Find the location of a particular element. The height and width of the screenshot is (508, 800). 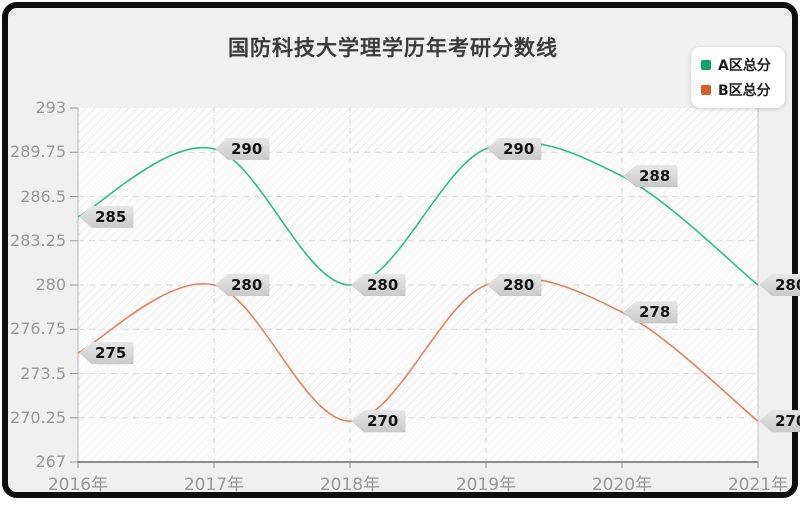

chart-title: 国防科技大学理学历年考研分数线 is located at coordinates (393, 48).